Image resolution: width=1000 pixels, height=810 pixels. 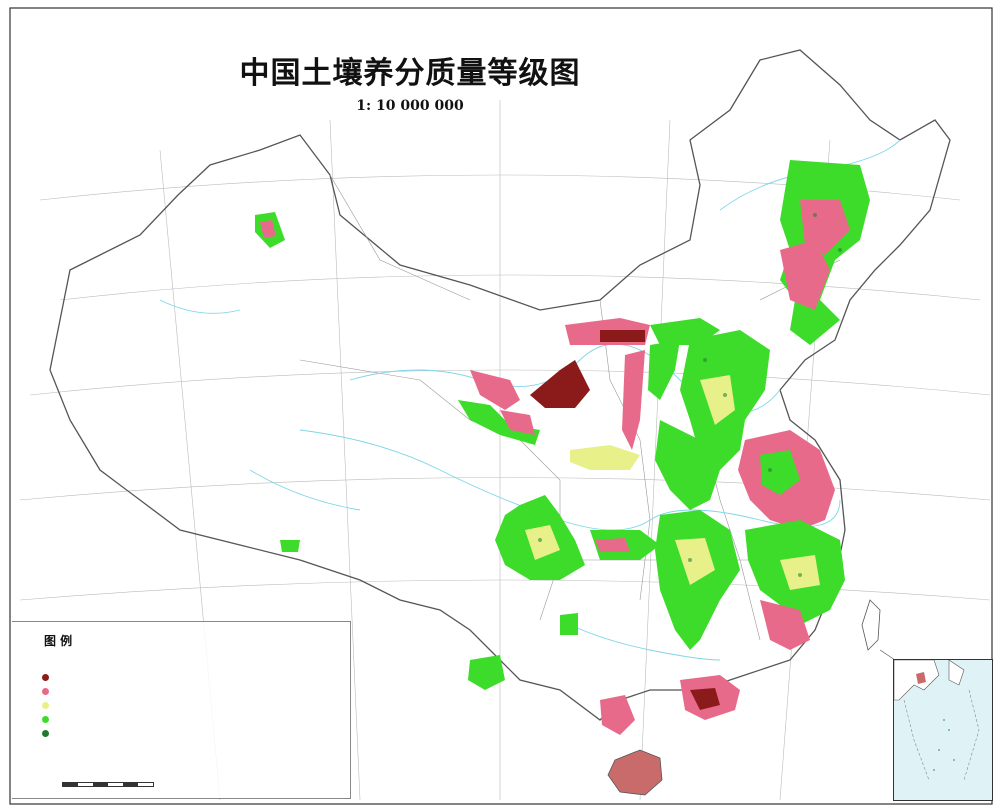 What do you see at coordinates (58, 641) in the screenshot?
I see `legend-title: 图 例` at bounding box center [58, 641].